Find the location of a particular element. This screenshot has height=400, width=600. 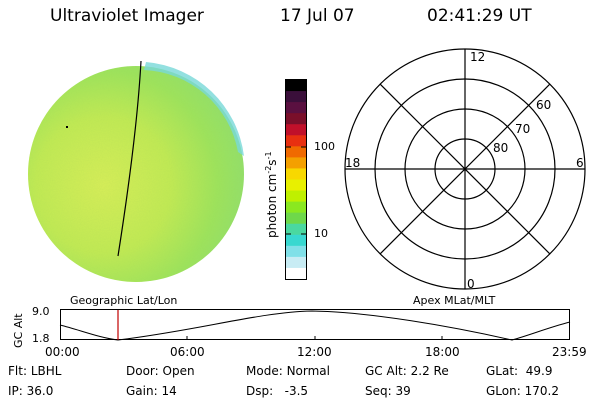

dayglow-rim is located at coordinates (194, 109).